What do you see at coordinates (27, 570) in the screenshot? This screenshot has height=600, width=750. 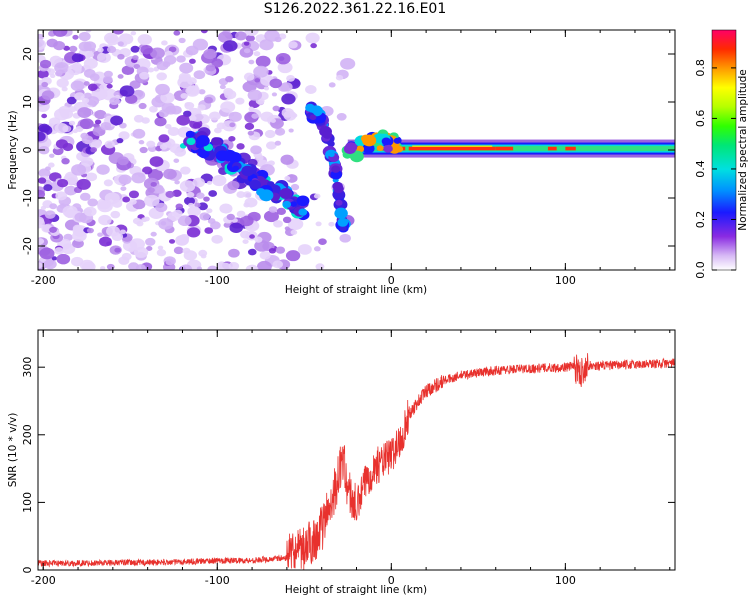 I see `y-tick-label: 0` at bounding box center [27, 570].